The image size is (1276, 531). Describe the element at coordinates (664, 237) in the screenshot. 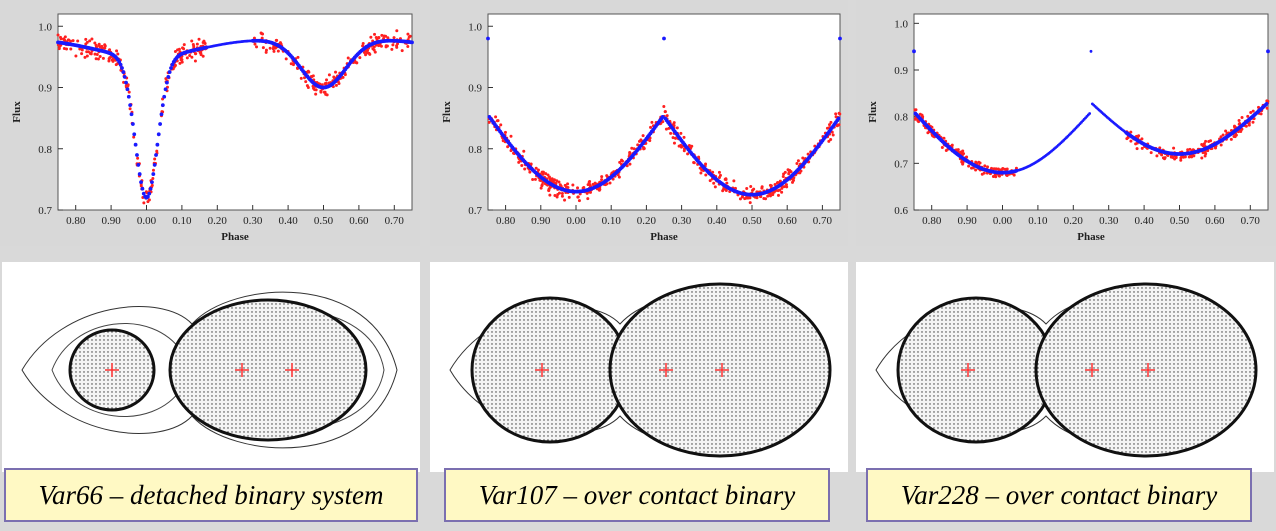

I see `x-axis-label: Phase` at that location.